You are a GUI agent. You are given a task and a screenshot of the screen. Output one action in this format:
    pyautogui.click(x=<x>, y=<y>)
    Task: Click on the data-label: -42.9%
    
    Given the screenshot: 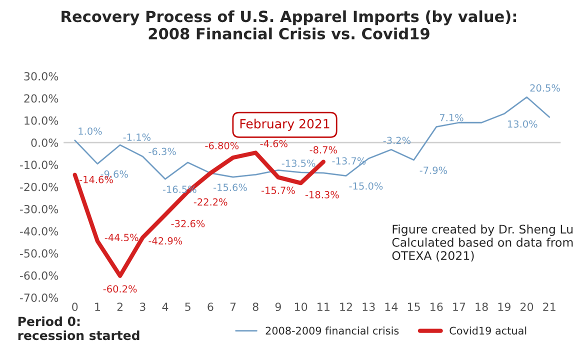 What is the action you would take?
    pyautogui.click(x=165, y=241)
    